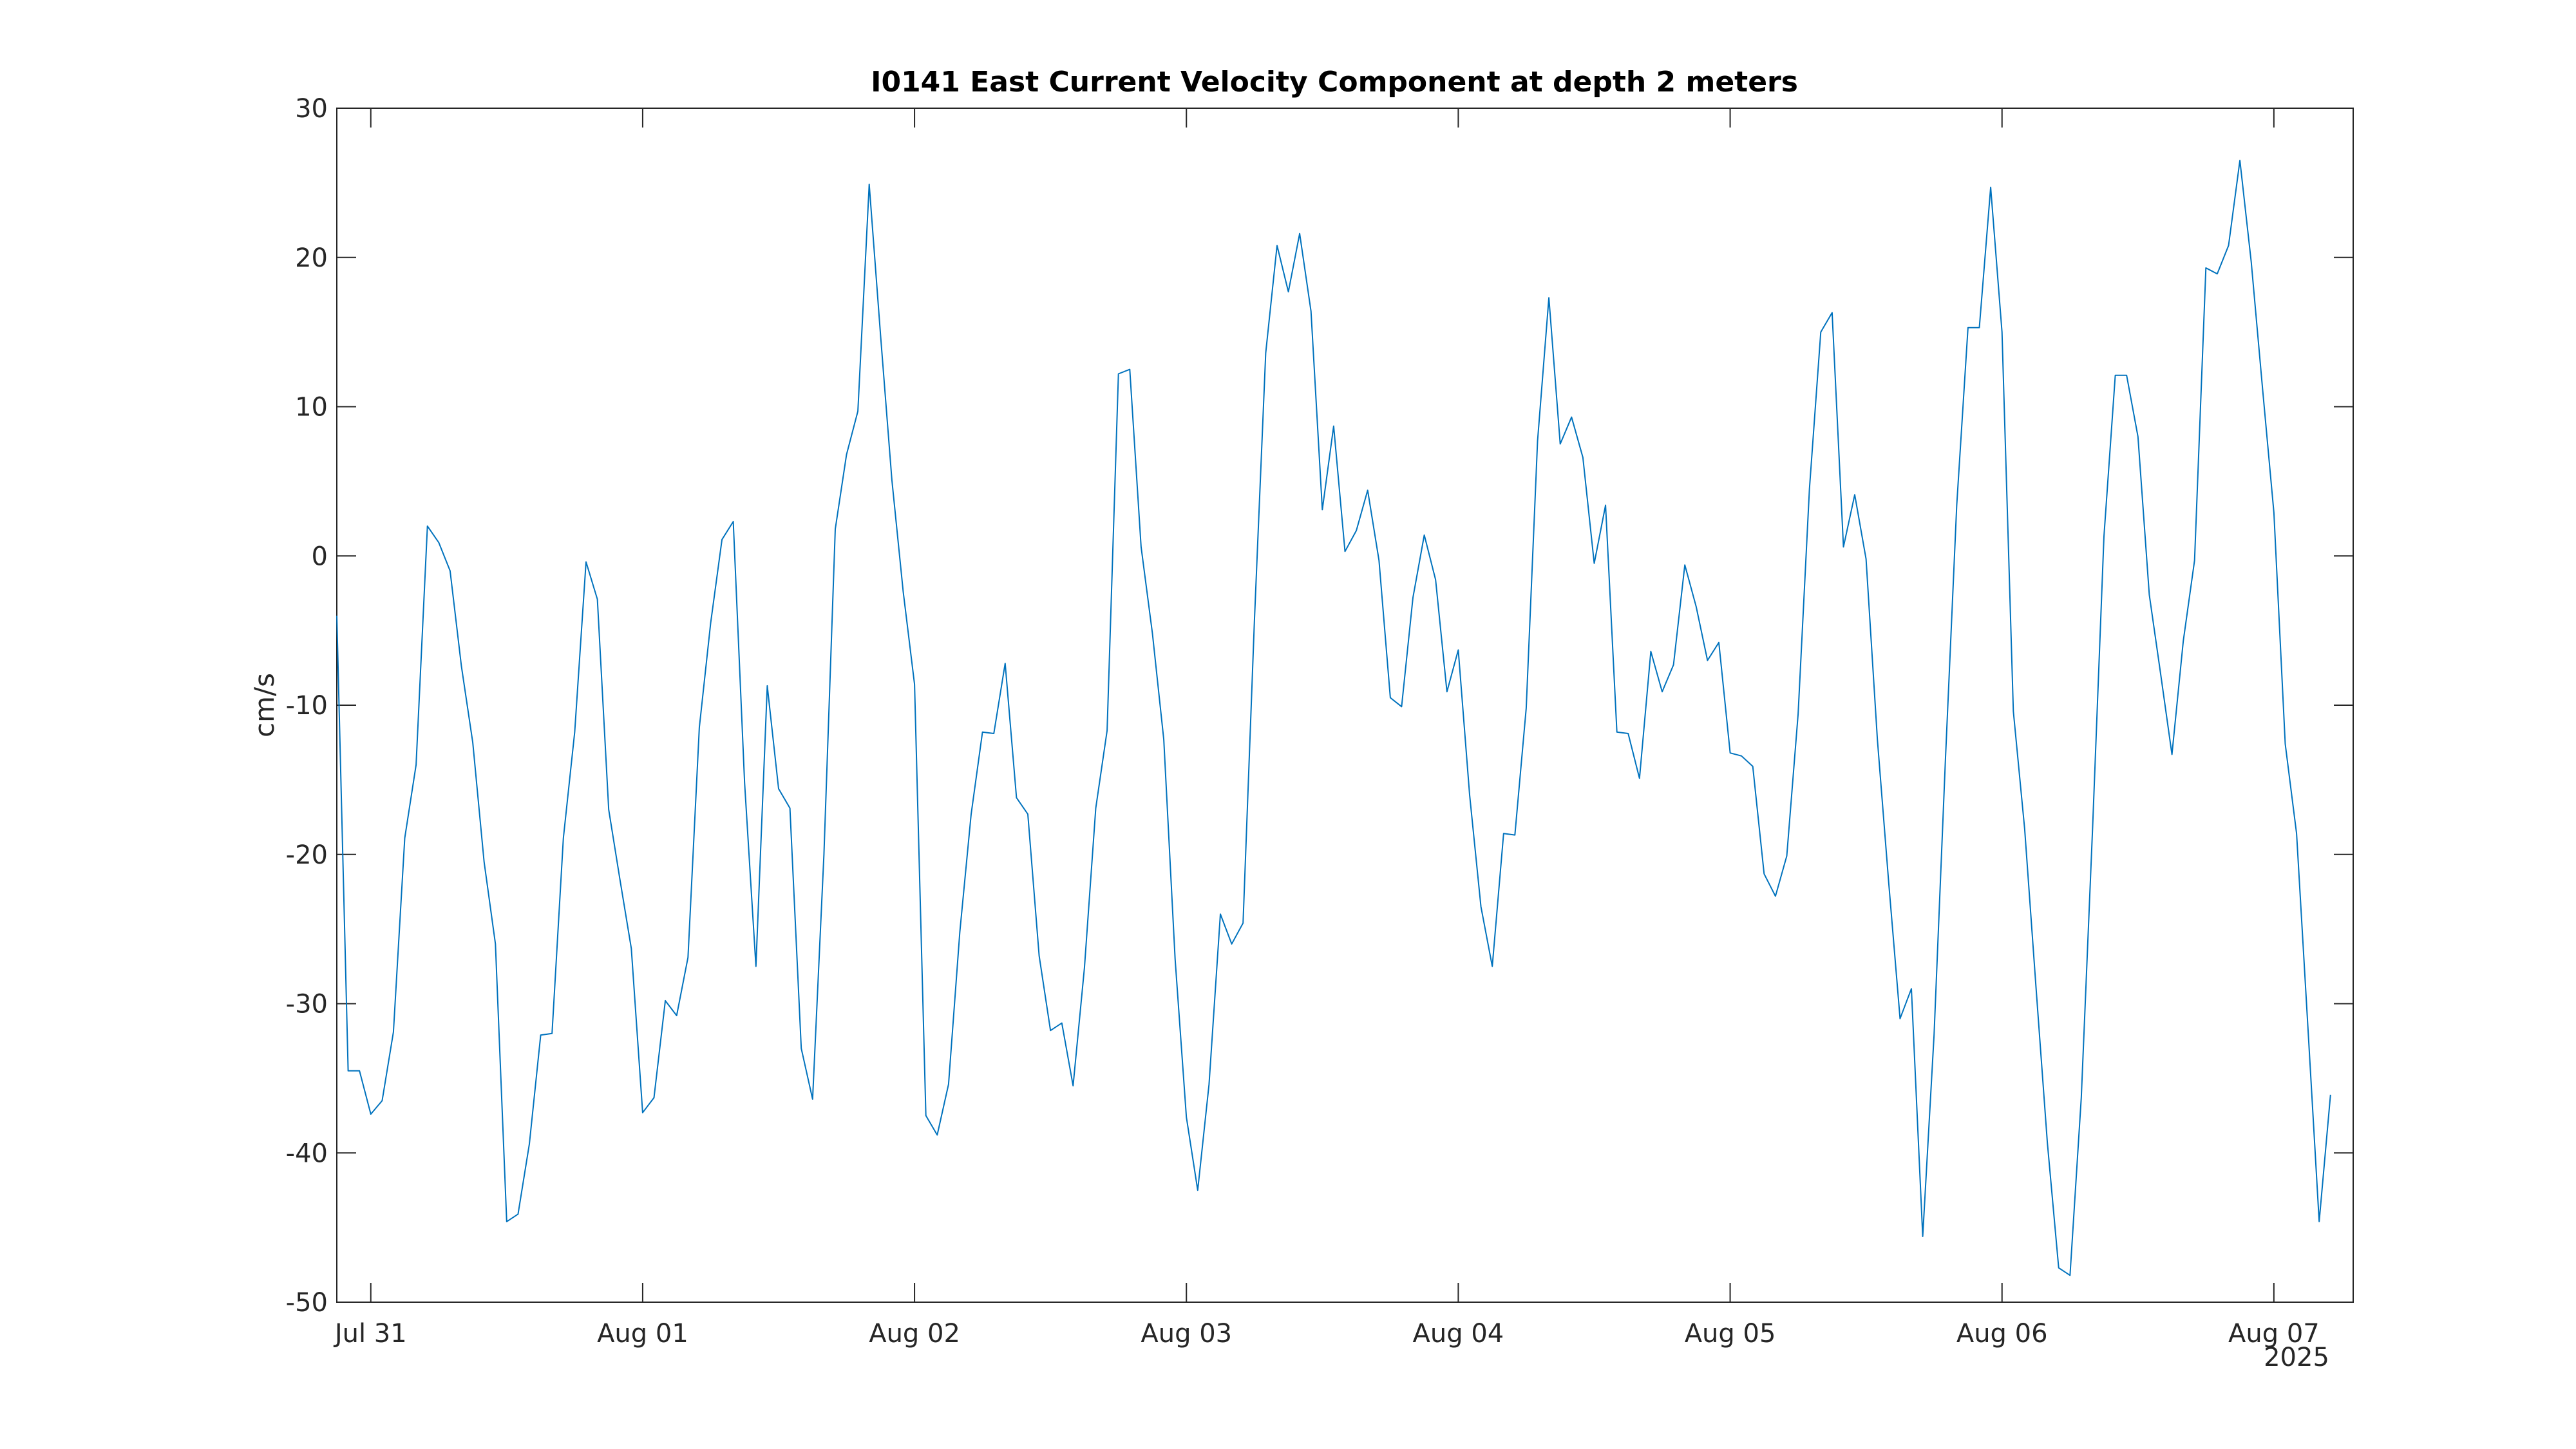  I want to click on x-tick-label: Aug 03, so click(1187, 1334).